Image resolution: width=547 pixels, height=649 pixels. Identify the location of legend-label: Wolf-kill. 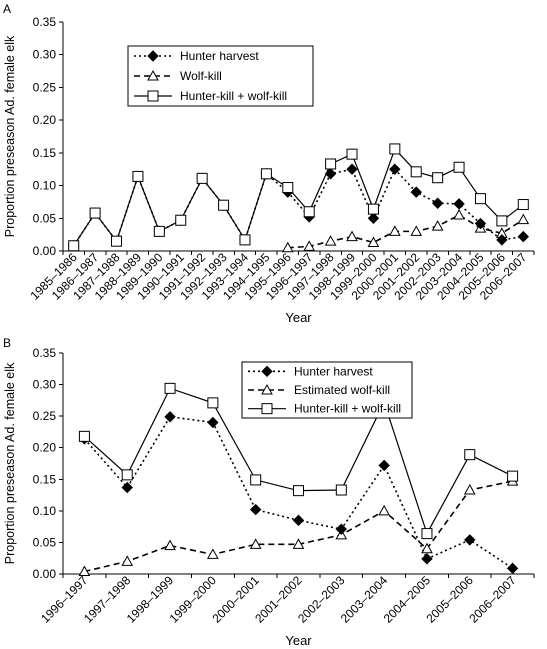
(201, 76).